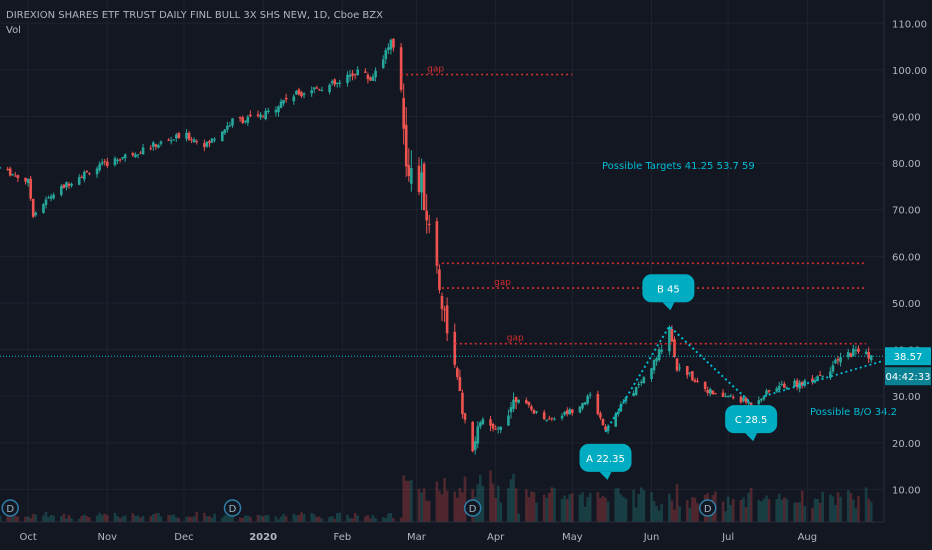  Describe the element at coordinates (906, 490) in the screenshot. I see `price-tick-label: 10.00` at that location.